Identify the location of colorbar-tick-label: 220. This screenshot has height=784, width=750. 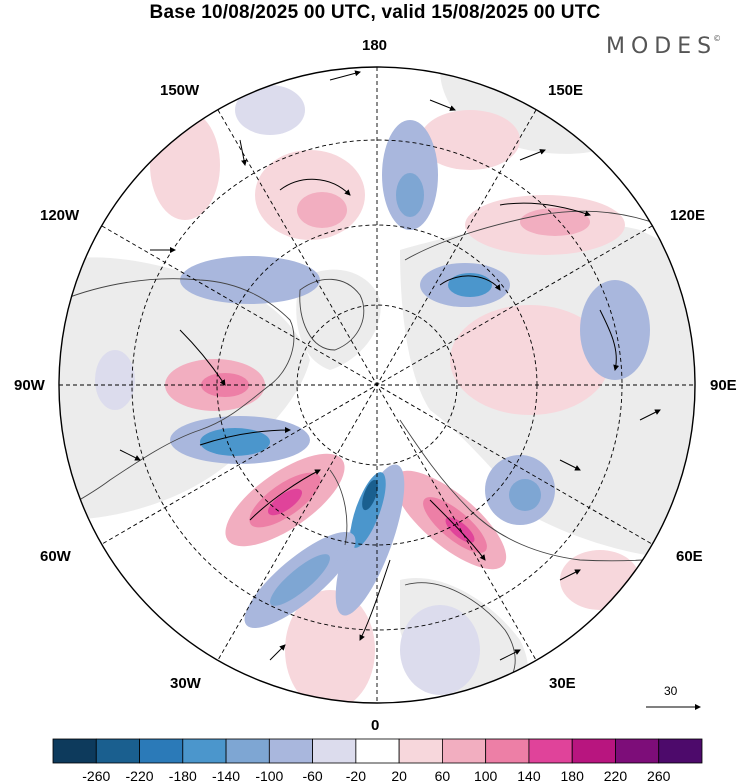
(615, 776).